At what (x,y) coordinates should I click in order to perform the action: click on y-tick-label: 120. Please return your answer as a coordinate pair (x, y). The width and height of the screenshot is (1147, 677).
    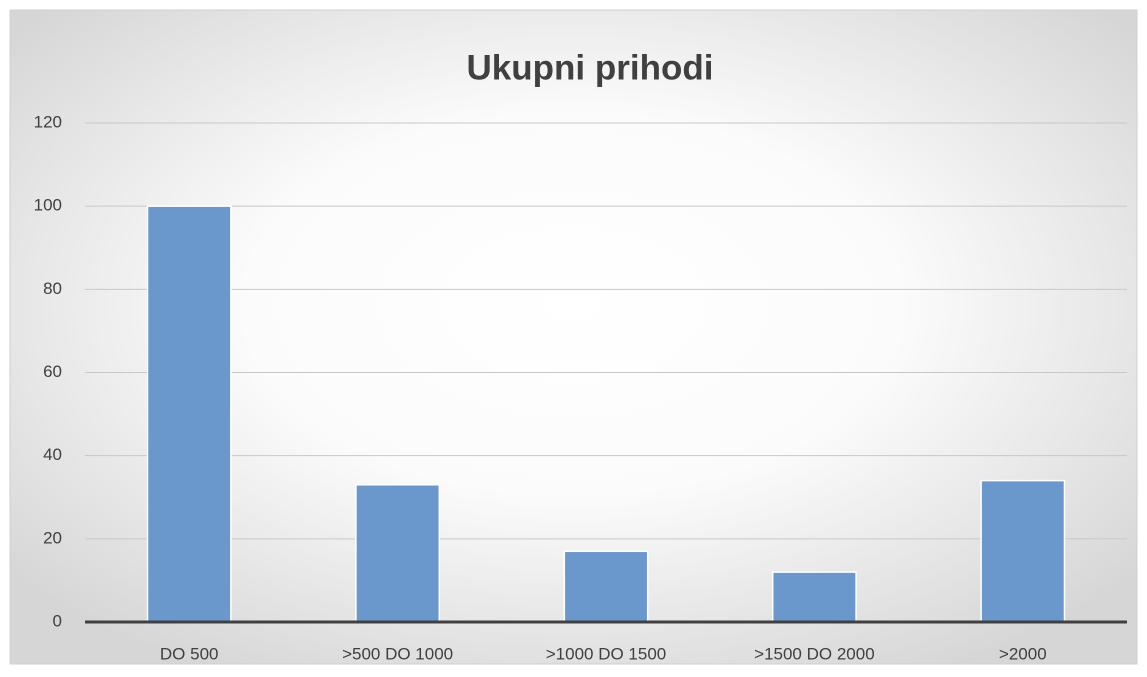
    Looking at the image, I should click on (48, 121).